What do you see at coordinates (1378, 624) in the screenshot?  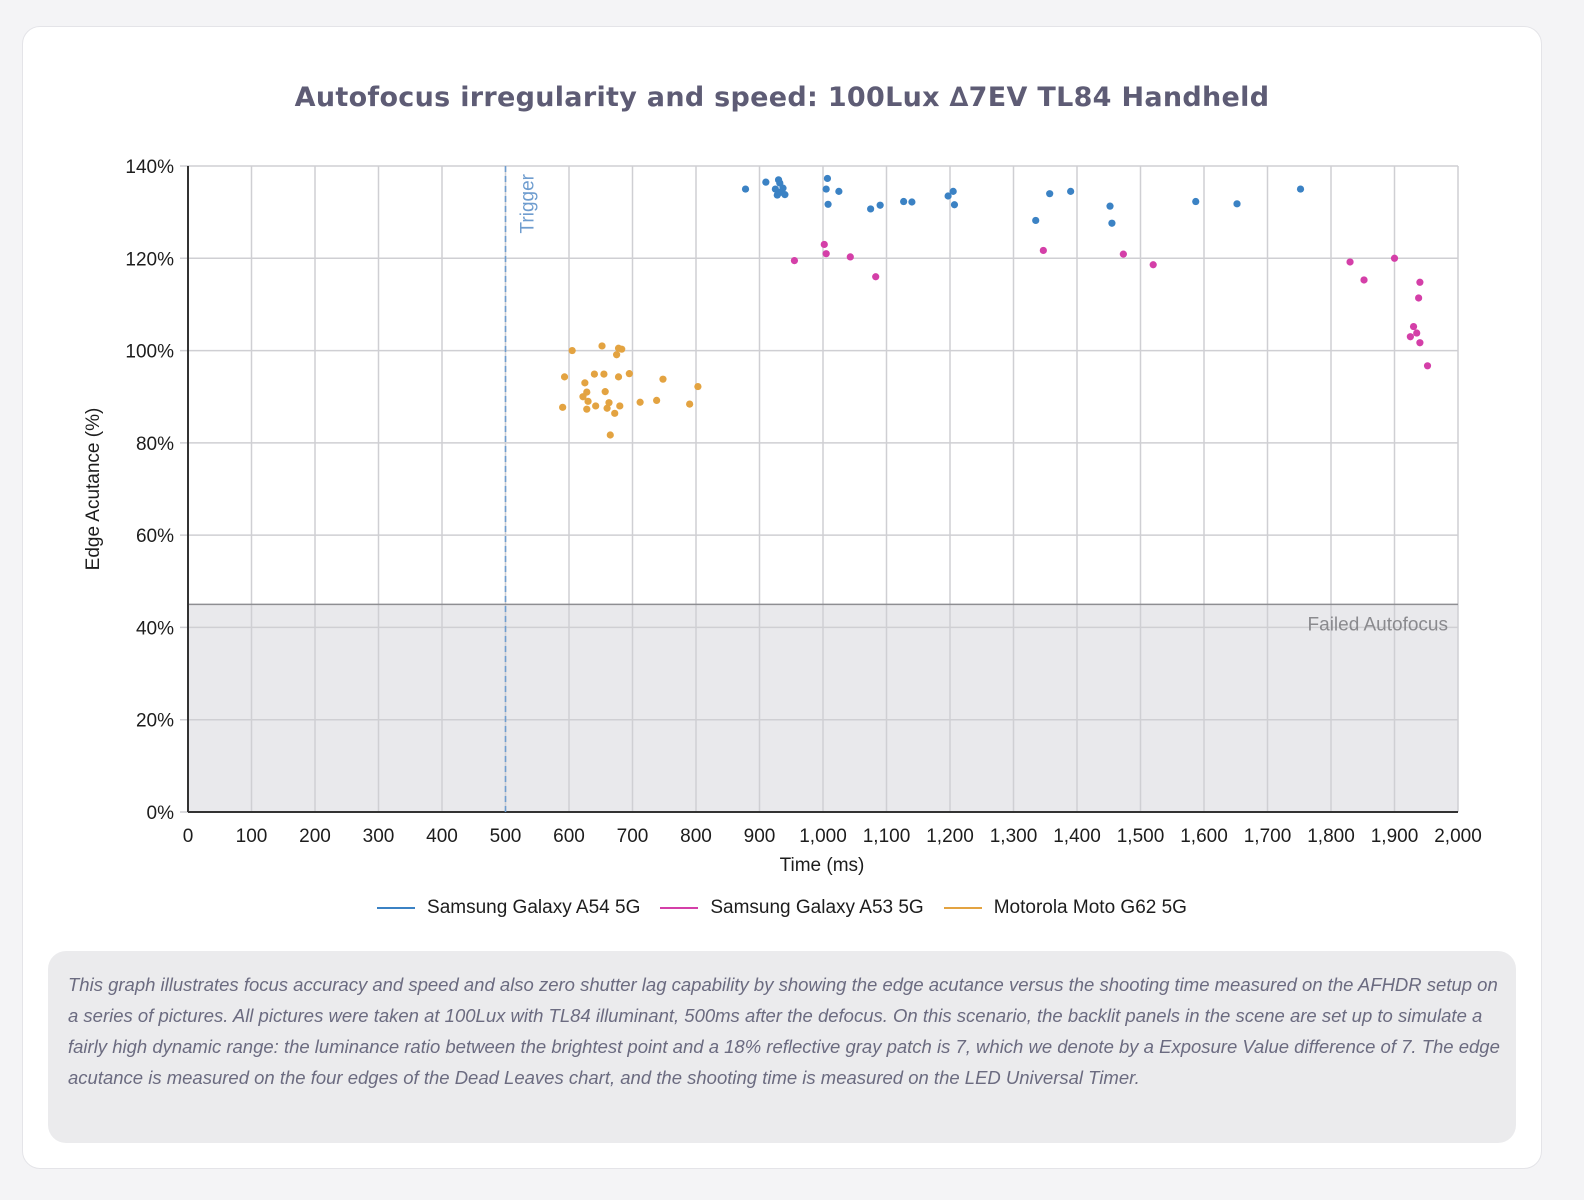 I see `failed-autofocus-label: Failed Autofocus` at bounding box center [1378, 624].